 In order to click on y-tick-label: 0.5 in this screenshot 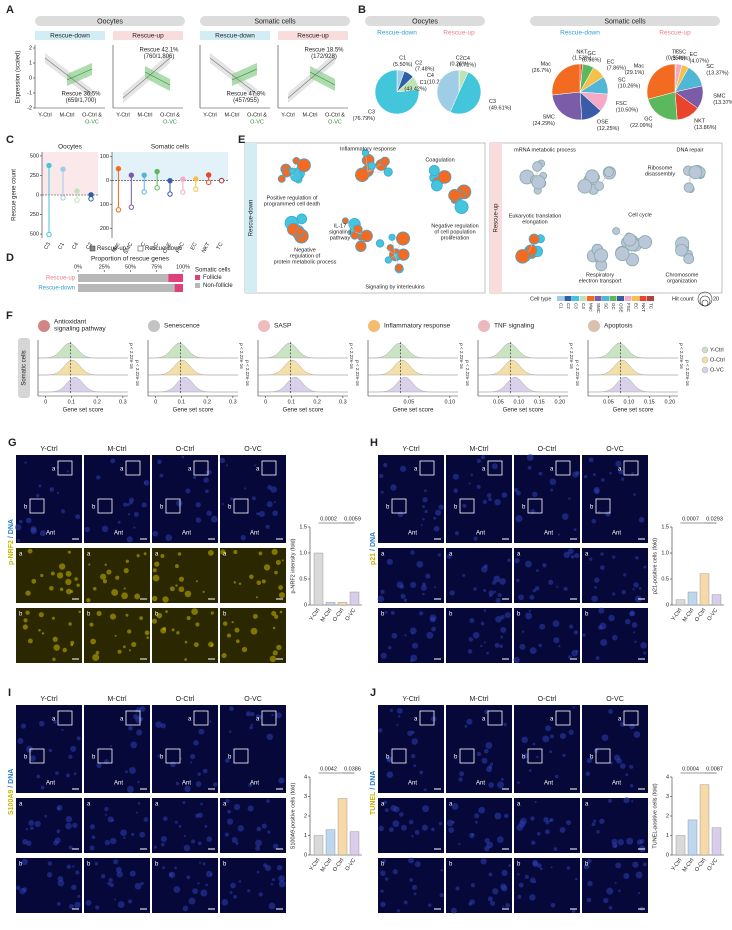, I will do `click(665, 579)`.